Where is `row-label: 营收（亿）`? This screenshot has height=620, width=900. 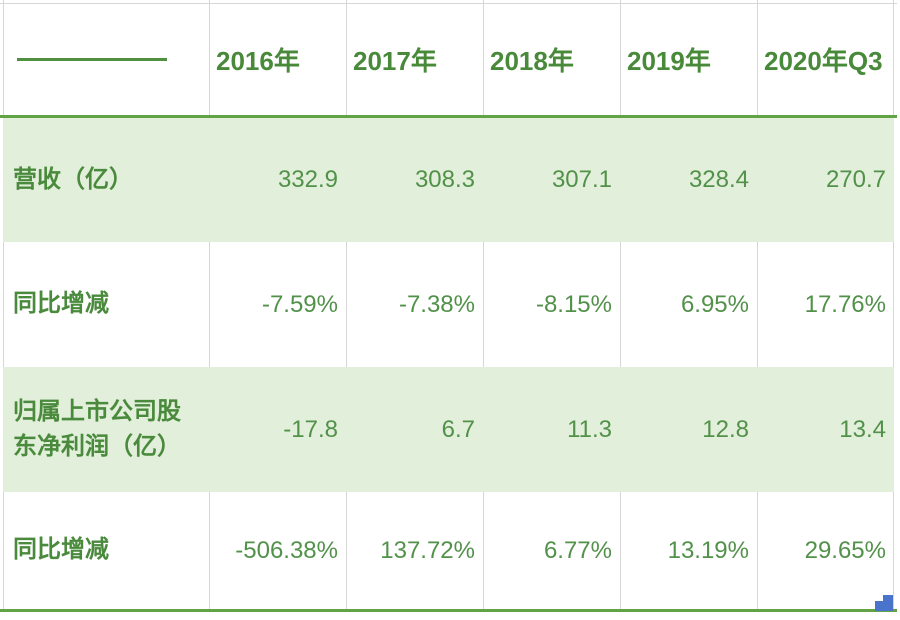 row-label: 营收（亿） is located at coordinates (73, 179).